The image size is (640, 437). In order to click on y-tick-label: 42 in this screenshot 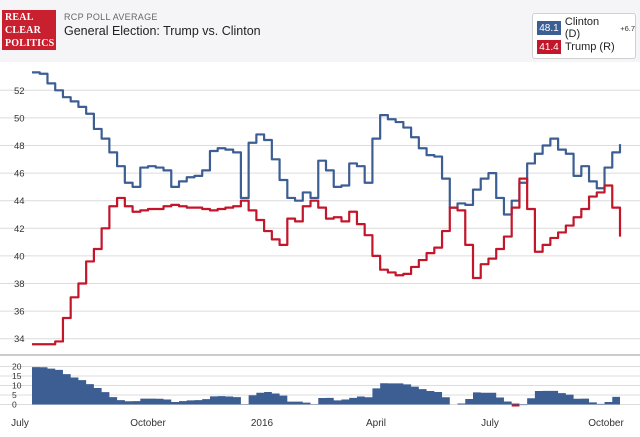, I will do `click(19, 229)`.